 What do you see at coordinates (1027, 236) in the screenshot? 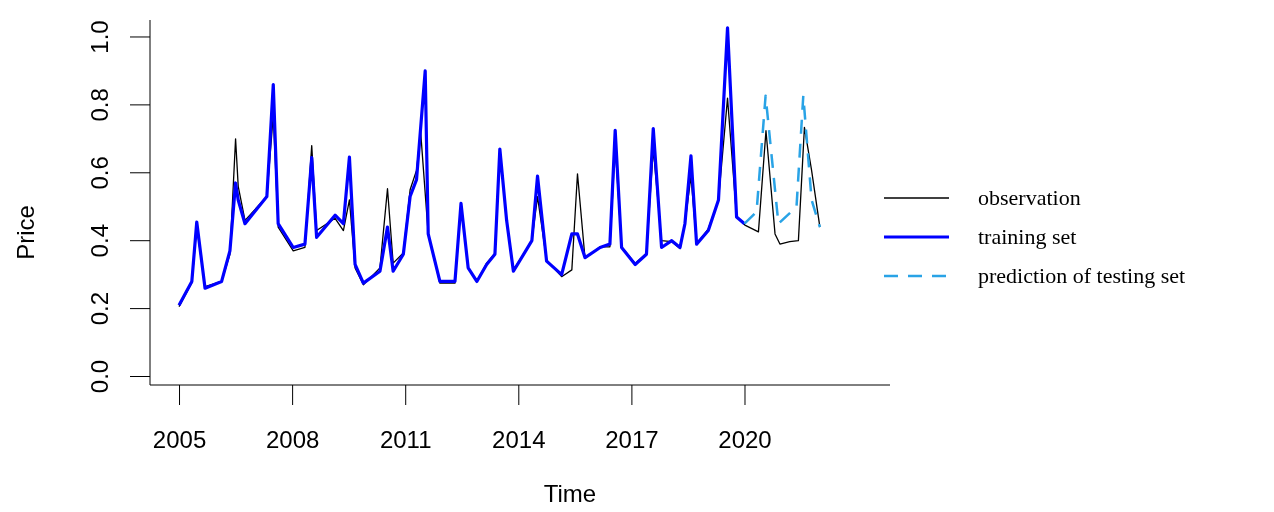
I see `legend-label: training set` at bounding box center [1027, 236].